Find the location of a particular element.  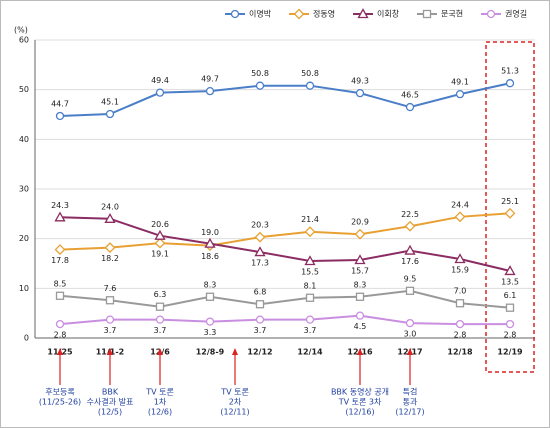

annotation: 후보등록 is located at coordinates (59, 392).